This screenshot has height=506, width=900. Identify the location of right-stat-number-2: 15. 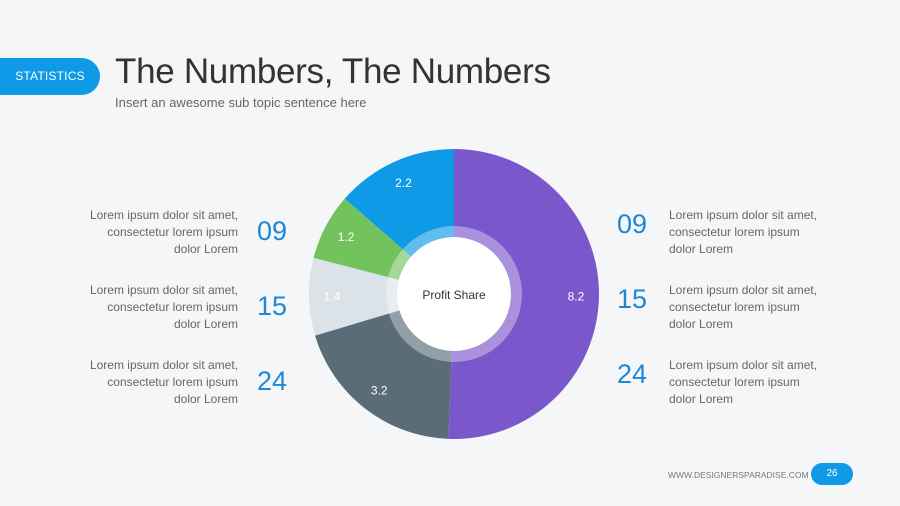
(632, 299).